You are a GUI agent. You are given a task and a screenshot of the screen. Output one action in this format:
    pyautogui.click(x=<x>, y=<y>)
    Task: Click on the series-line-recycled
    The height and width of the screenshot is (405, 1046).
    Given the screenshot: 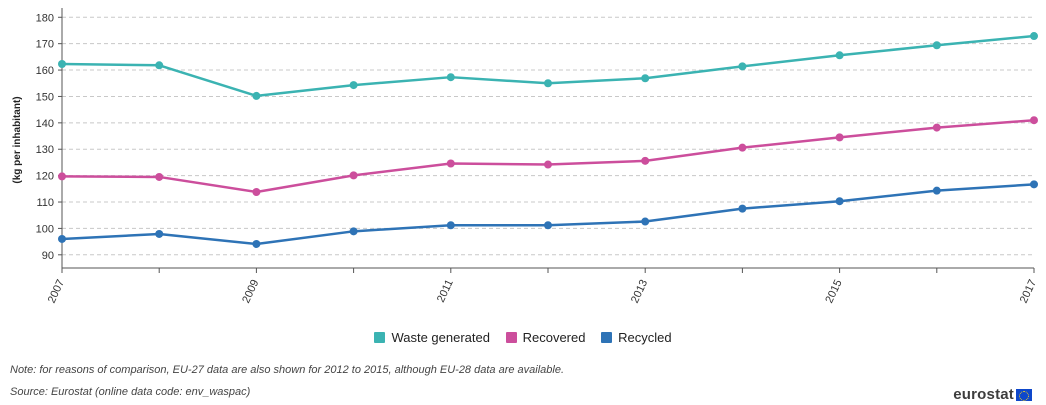 What is the action you would take?
    pyautogui.click(x=548, y=214)
    